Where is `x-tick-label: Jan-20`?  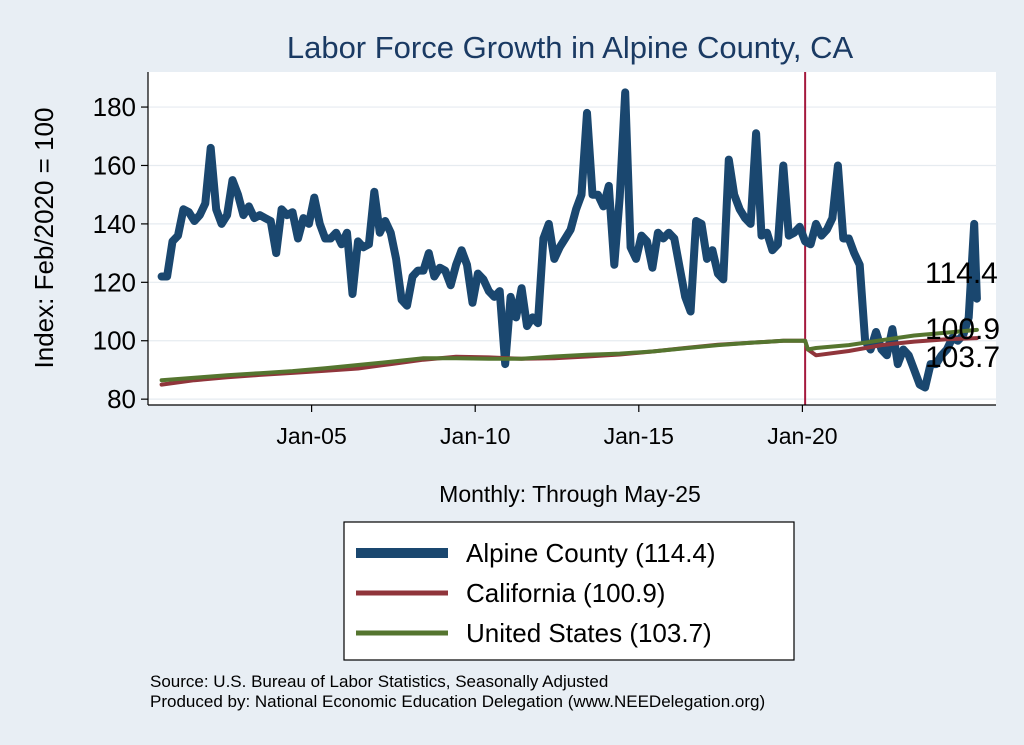 x-tick-label: Jan-20 is located at coordinates (802, 436).